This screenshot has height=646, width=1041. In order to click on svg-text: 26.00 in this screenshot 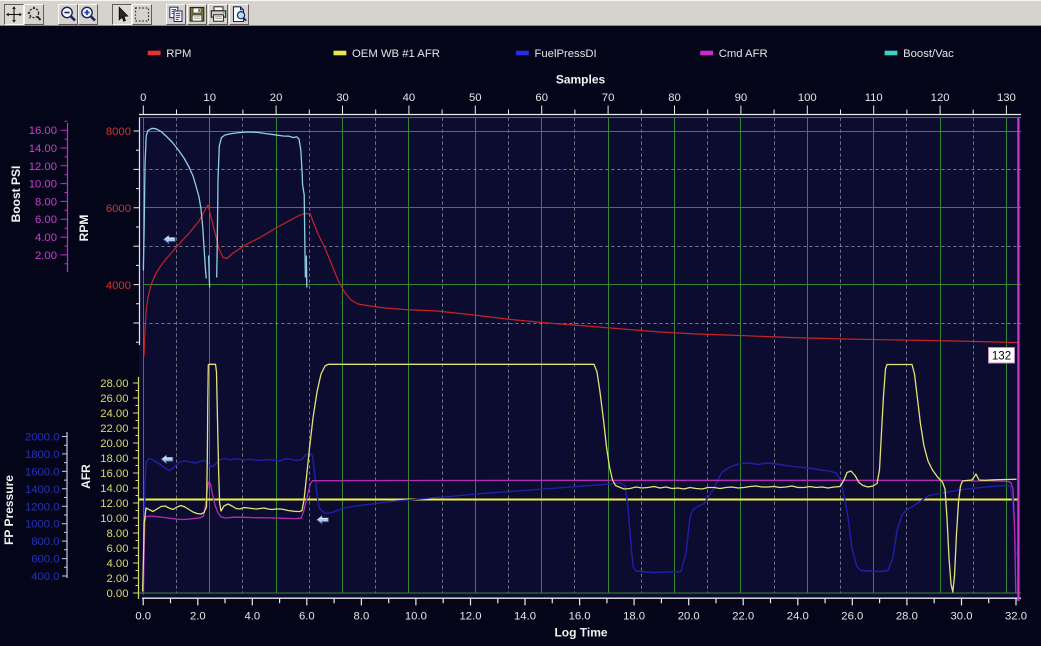, I will do `click(114, 399)`.